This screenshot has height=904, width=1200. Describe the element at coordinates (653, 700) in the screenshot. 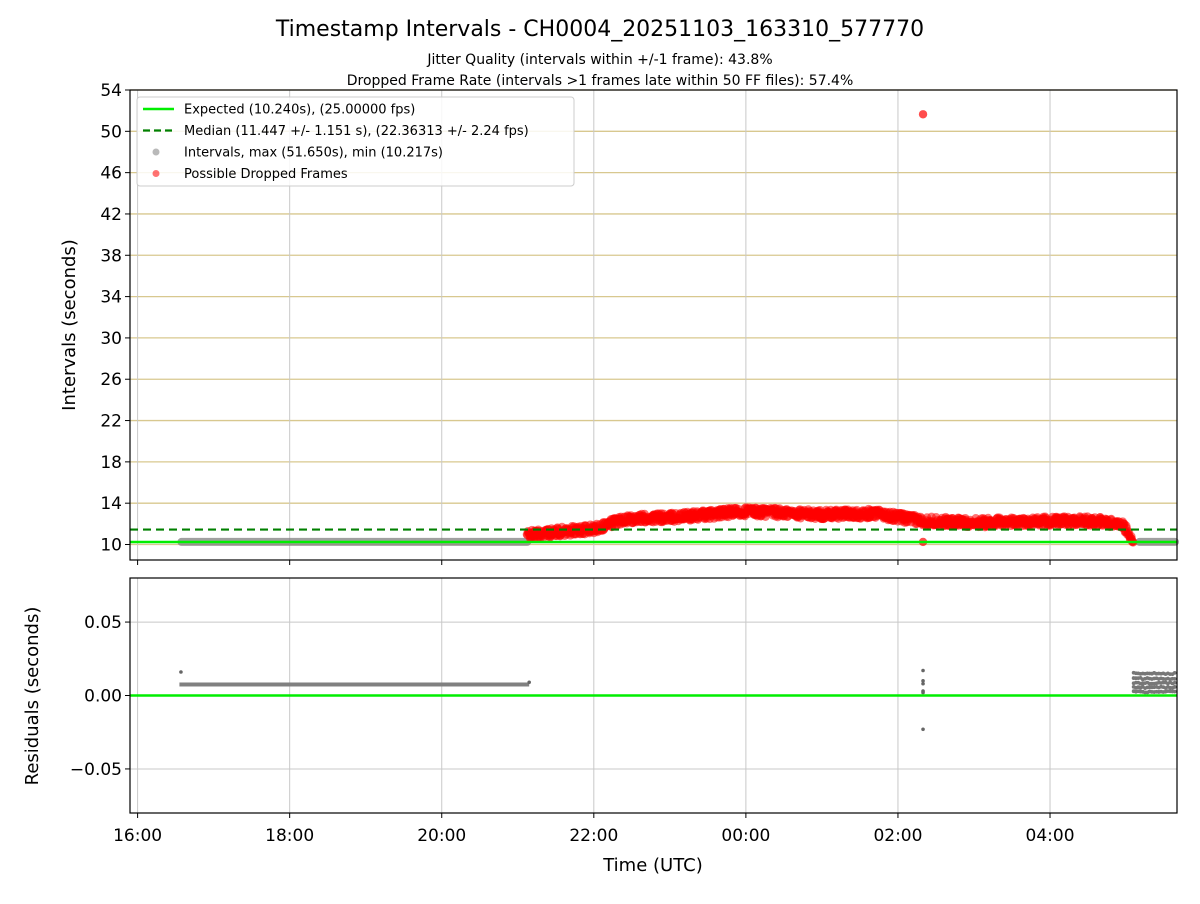

I see `residuals-marks` at that location.